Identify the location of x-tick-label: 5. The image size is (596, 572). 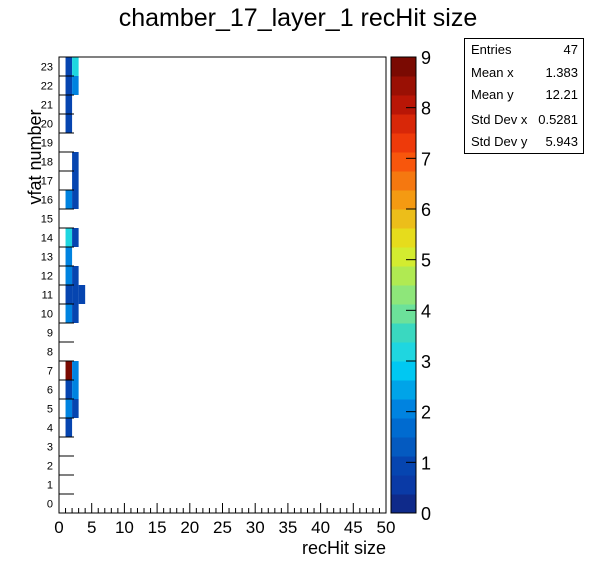
(91, 527).